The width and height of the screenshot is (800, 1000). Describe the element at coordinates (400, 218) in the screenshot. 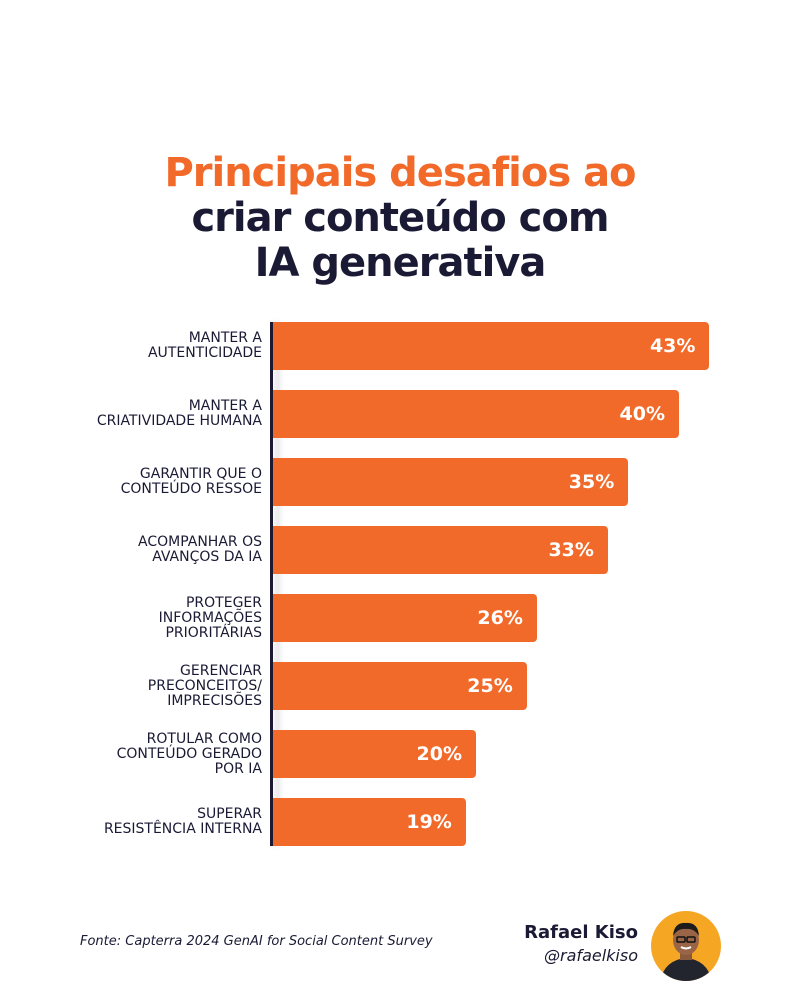

I see `chart-title: criar conteúdo com` at that location.